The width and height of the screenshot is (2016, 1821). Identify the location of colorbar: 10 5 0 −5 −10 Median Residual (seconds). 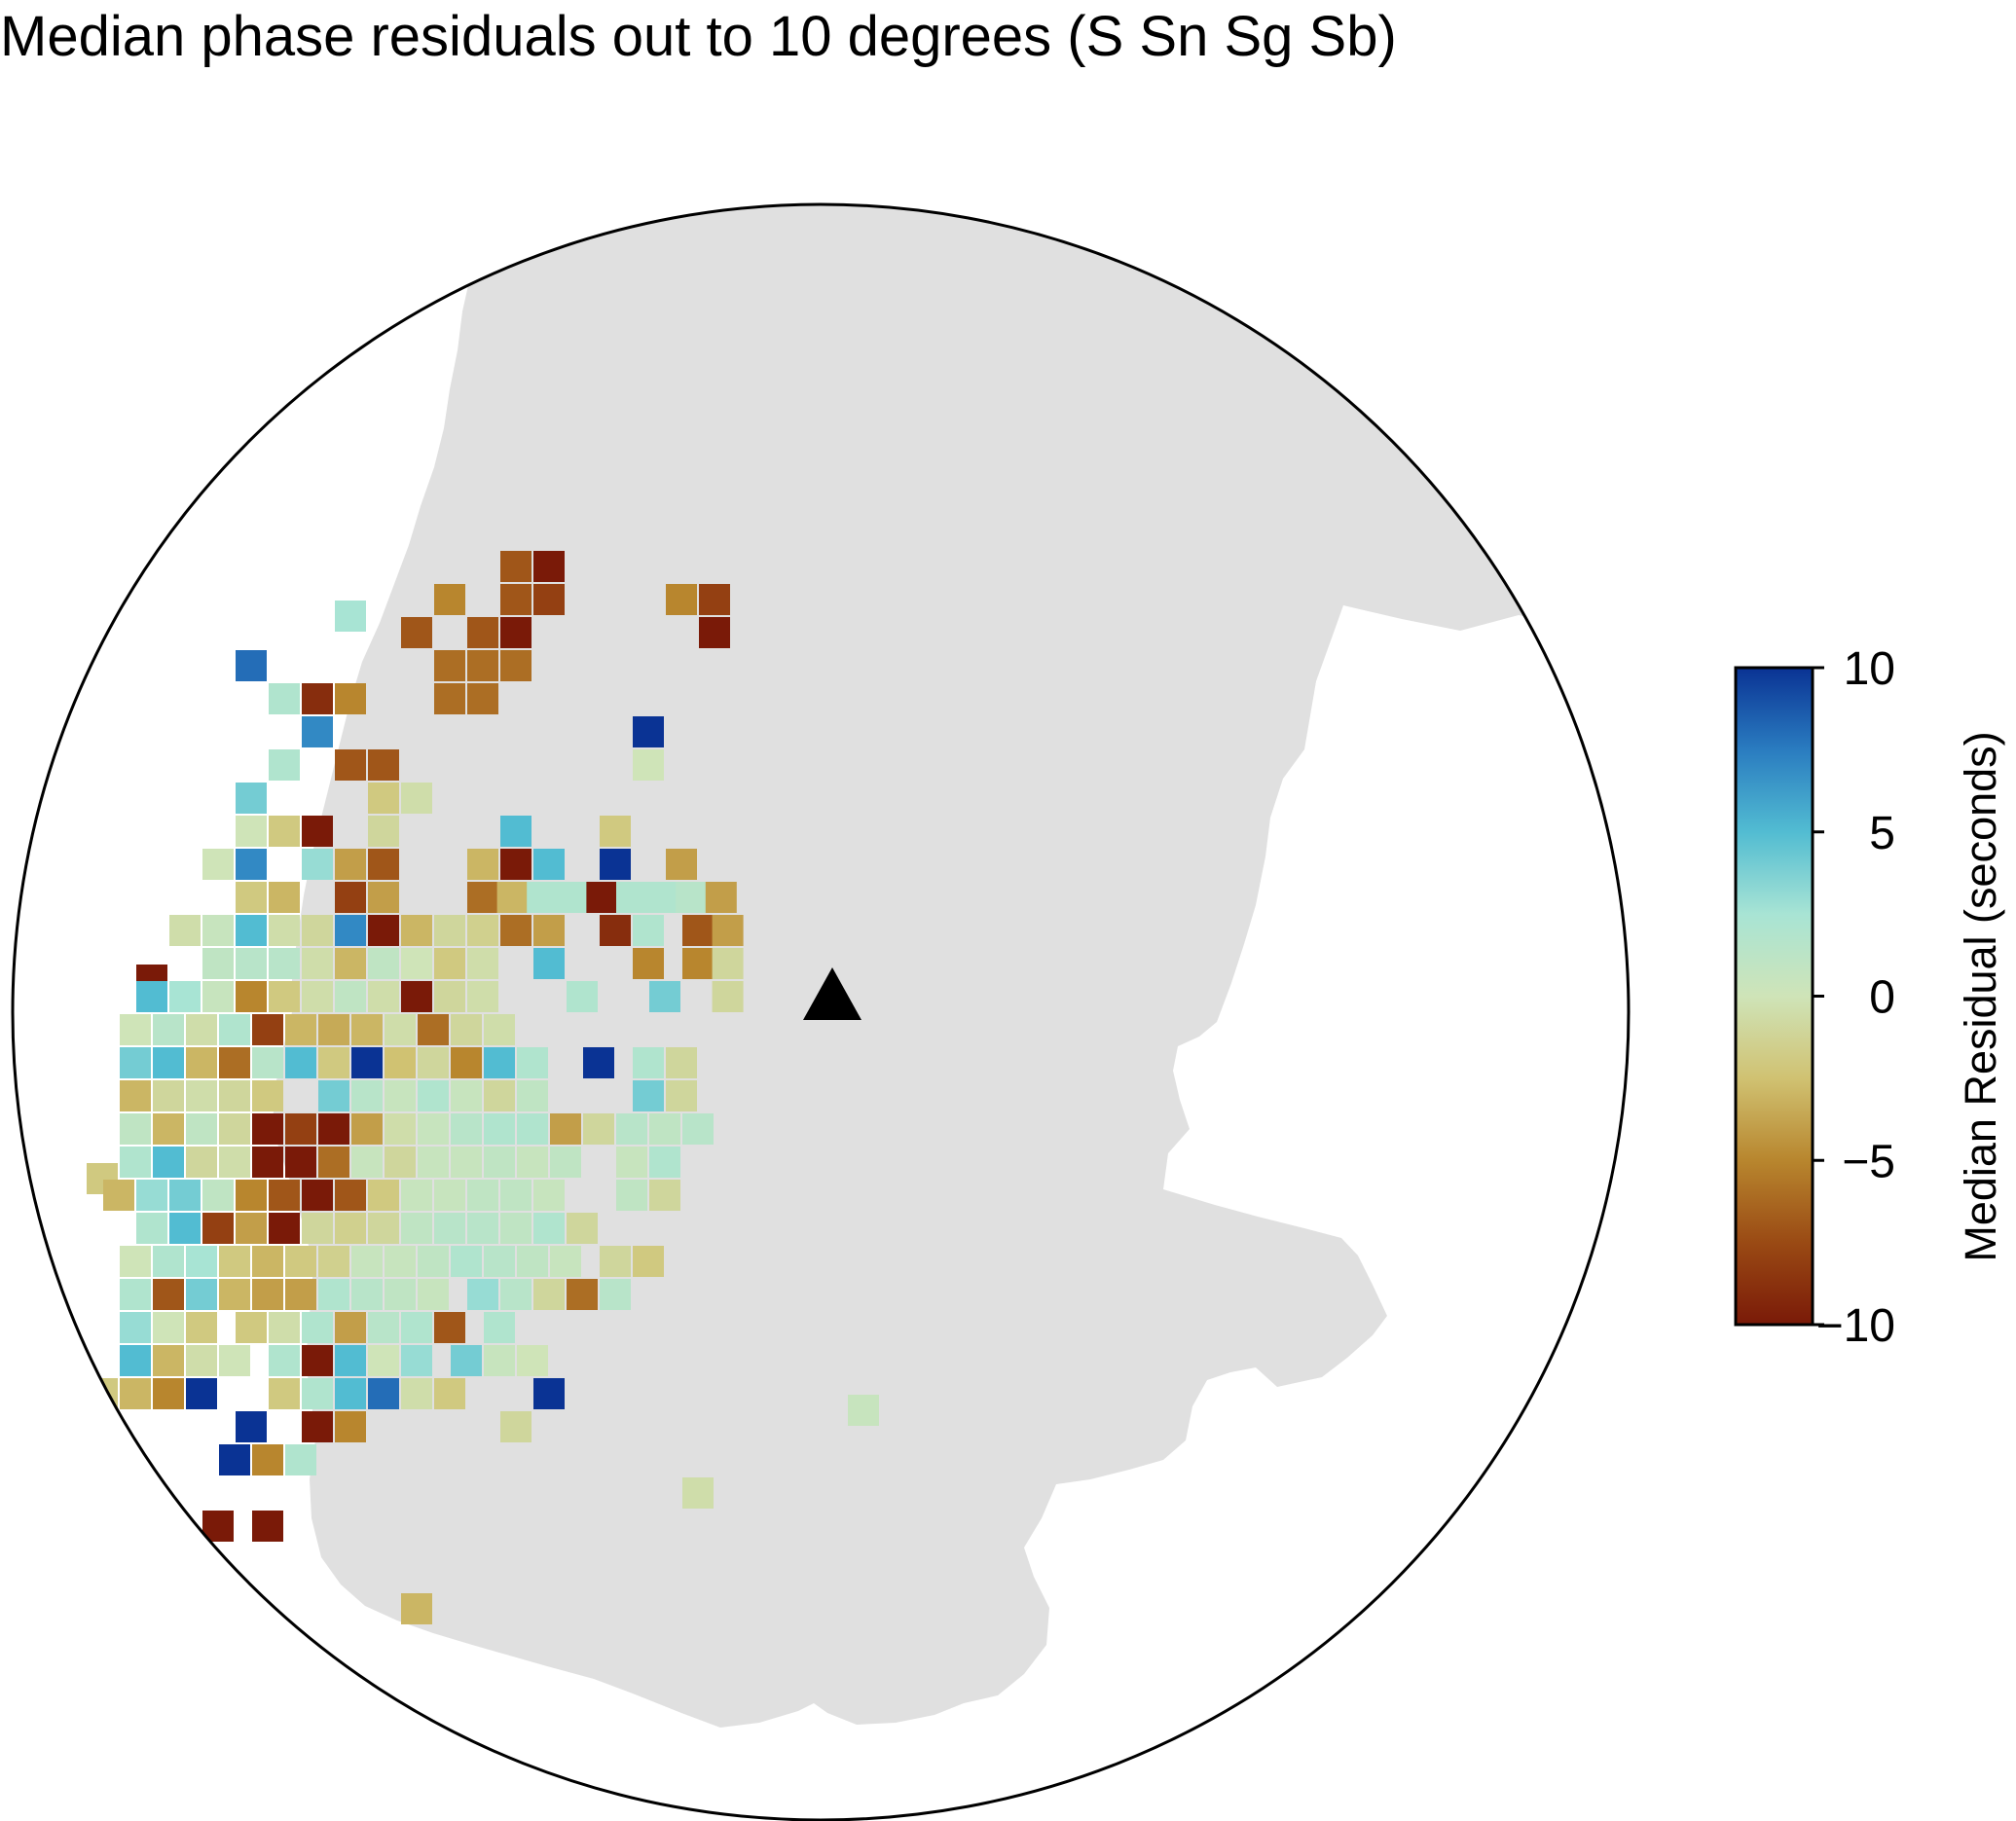
(1869, 997).